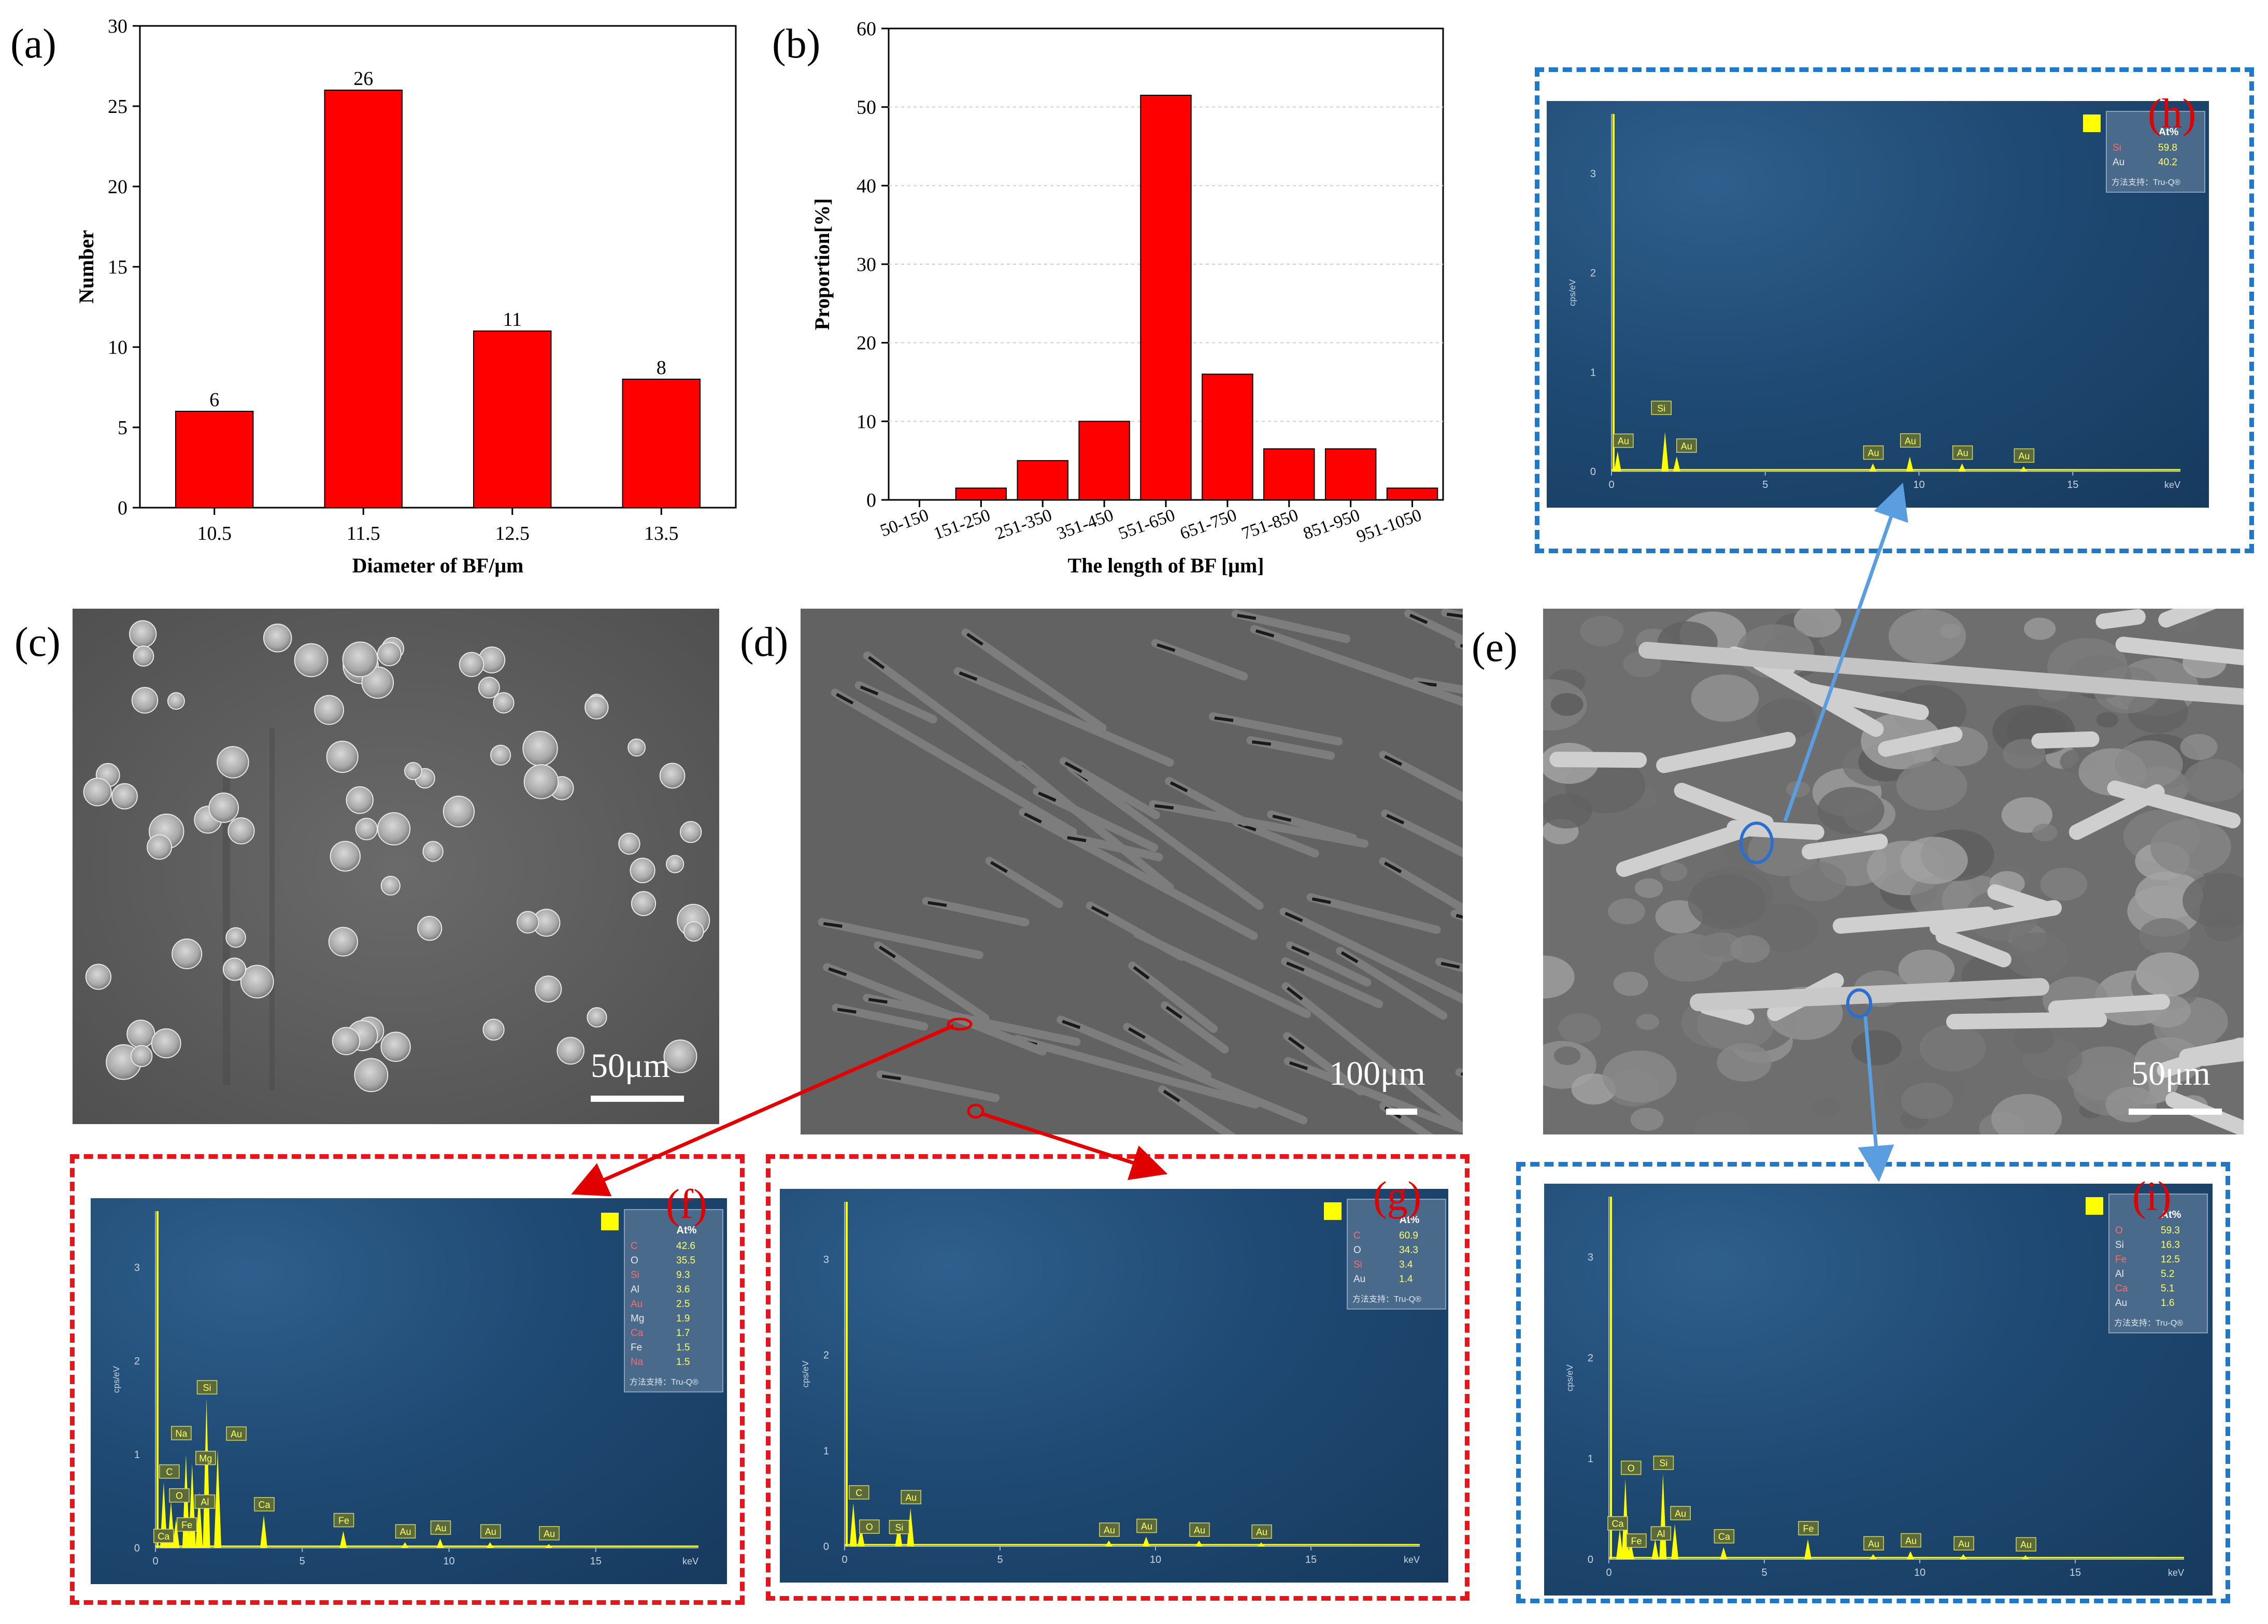 This screenshot has width=2268, height=1624. Describe the element at coordinates (826, 1547) in the screenshot. I see `y-tick-label: 0` at that location.